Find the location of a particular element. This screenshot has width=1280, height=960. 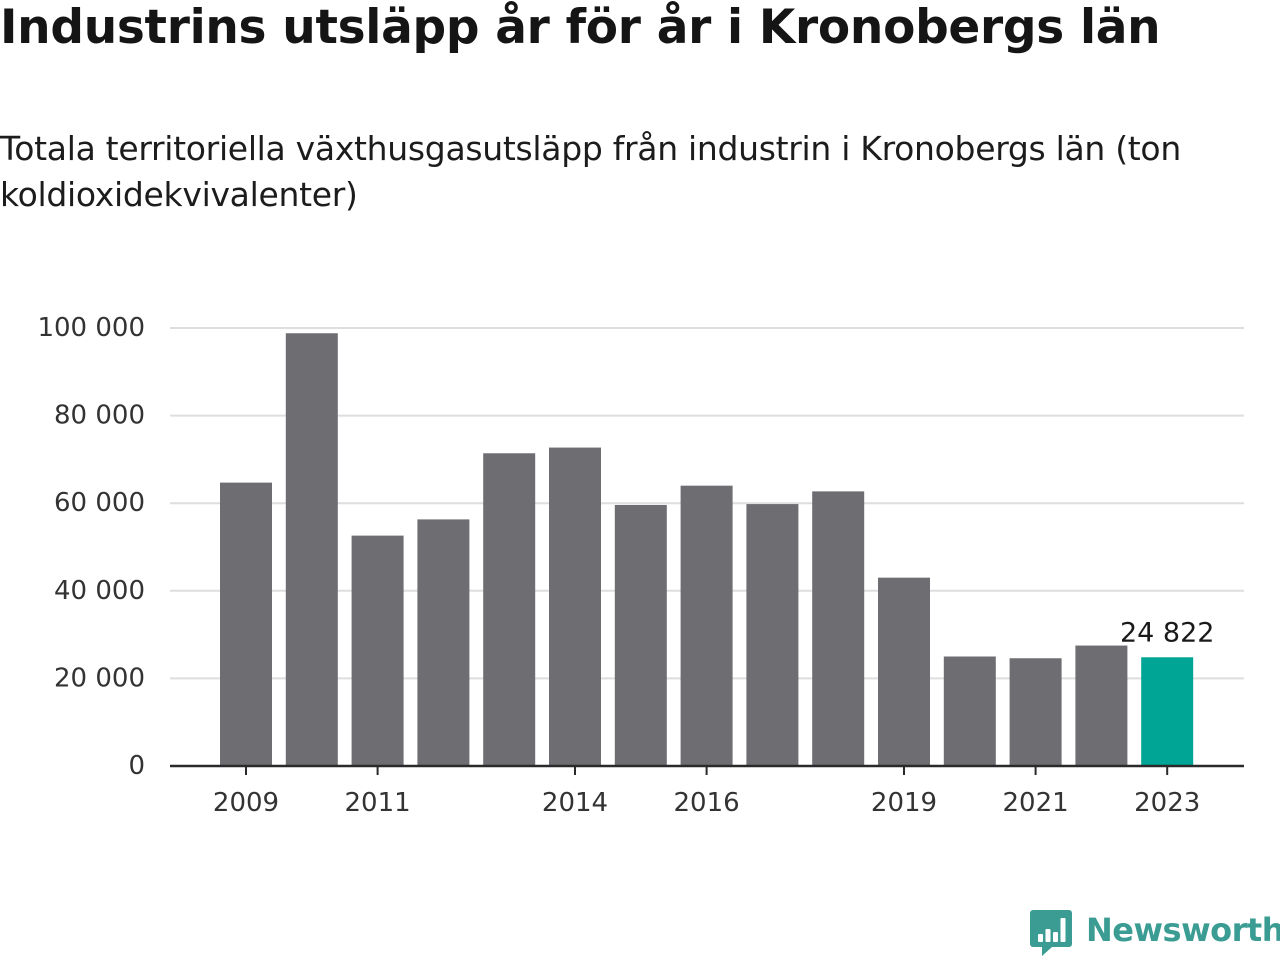

newsworthy-bar-chart-logo-icon is located at coordinates (1051, 933).